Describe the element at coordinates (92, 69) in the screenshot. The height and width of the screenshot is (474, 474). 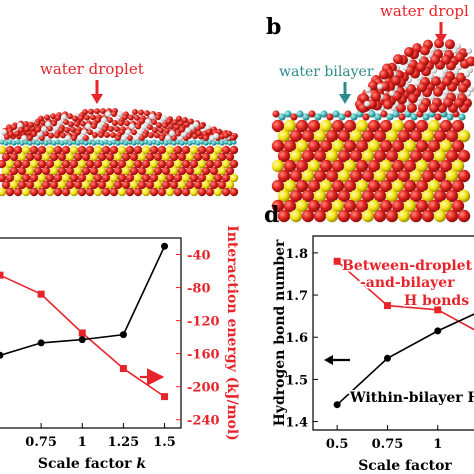
I see `panel-a-water-droplet-label: water droplet` at that location.